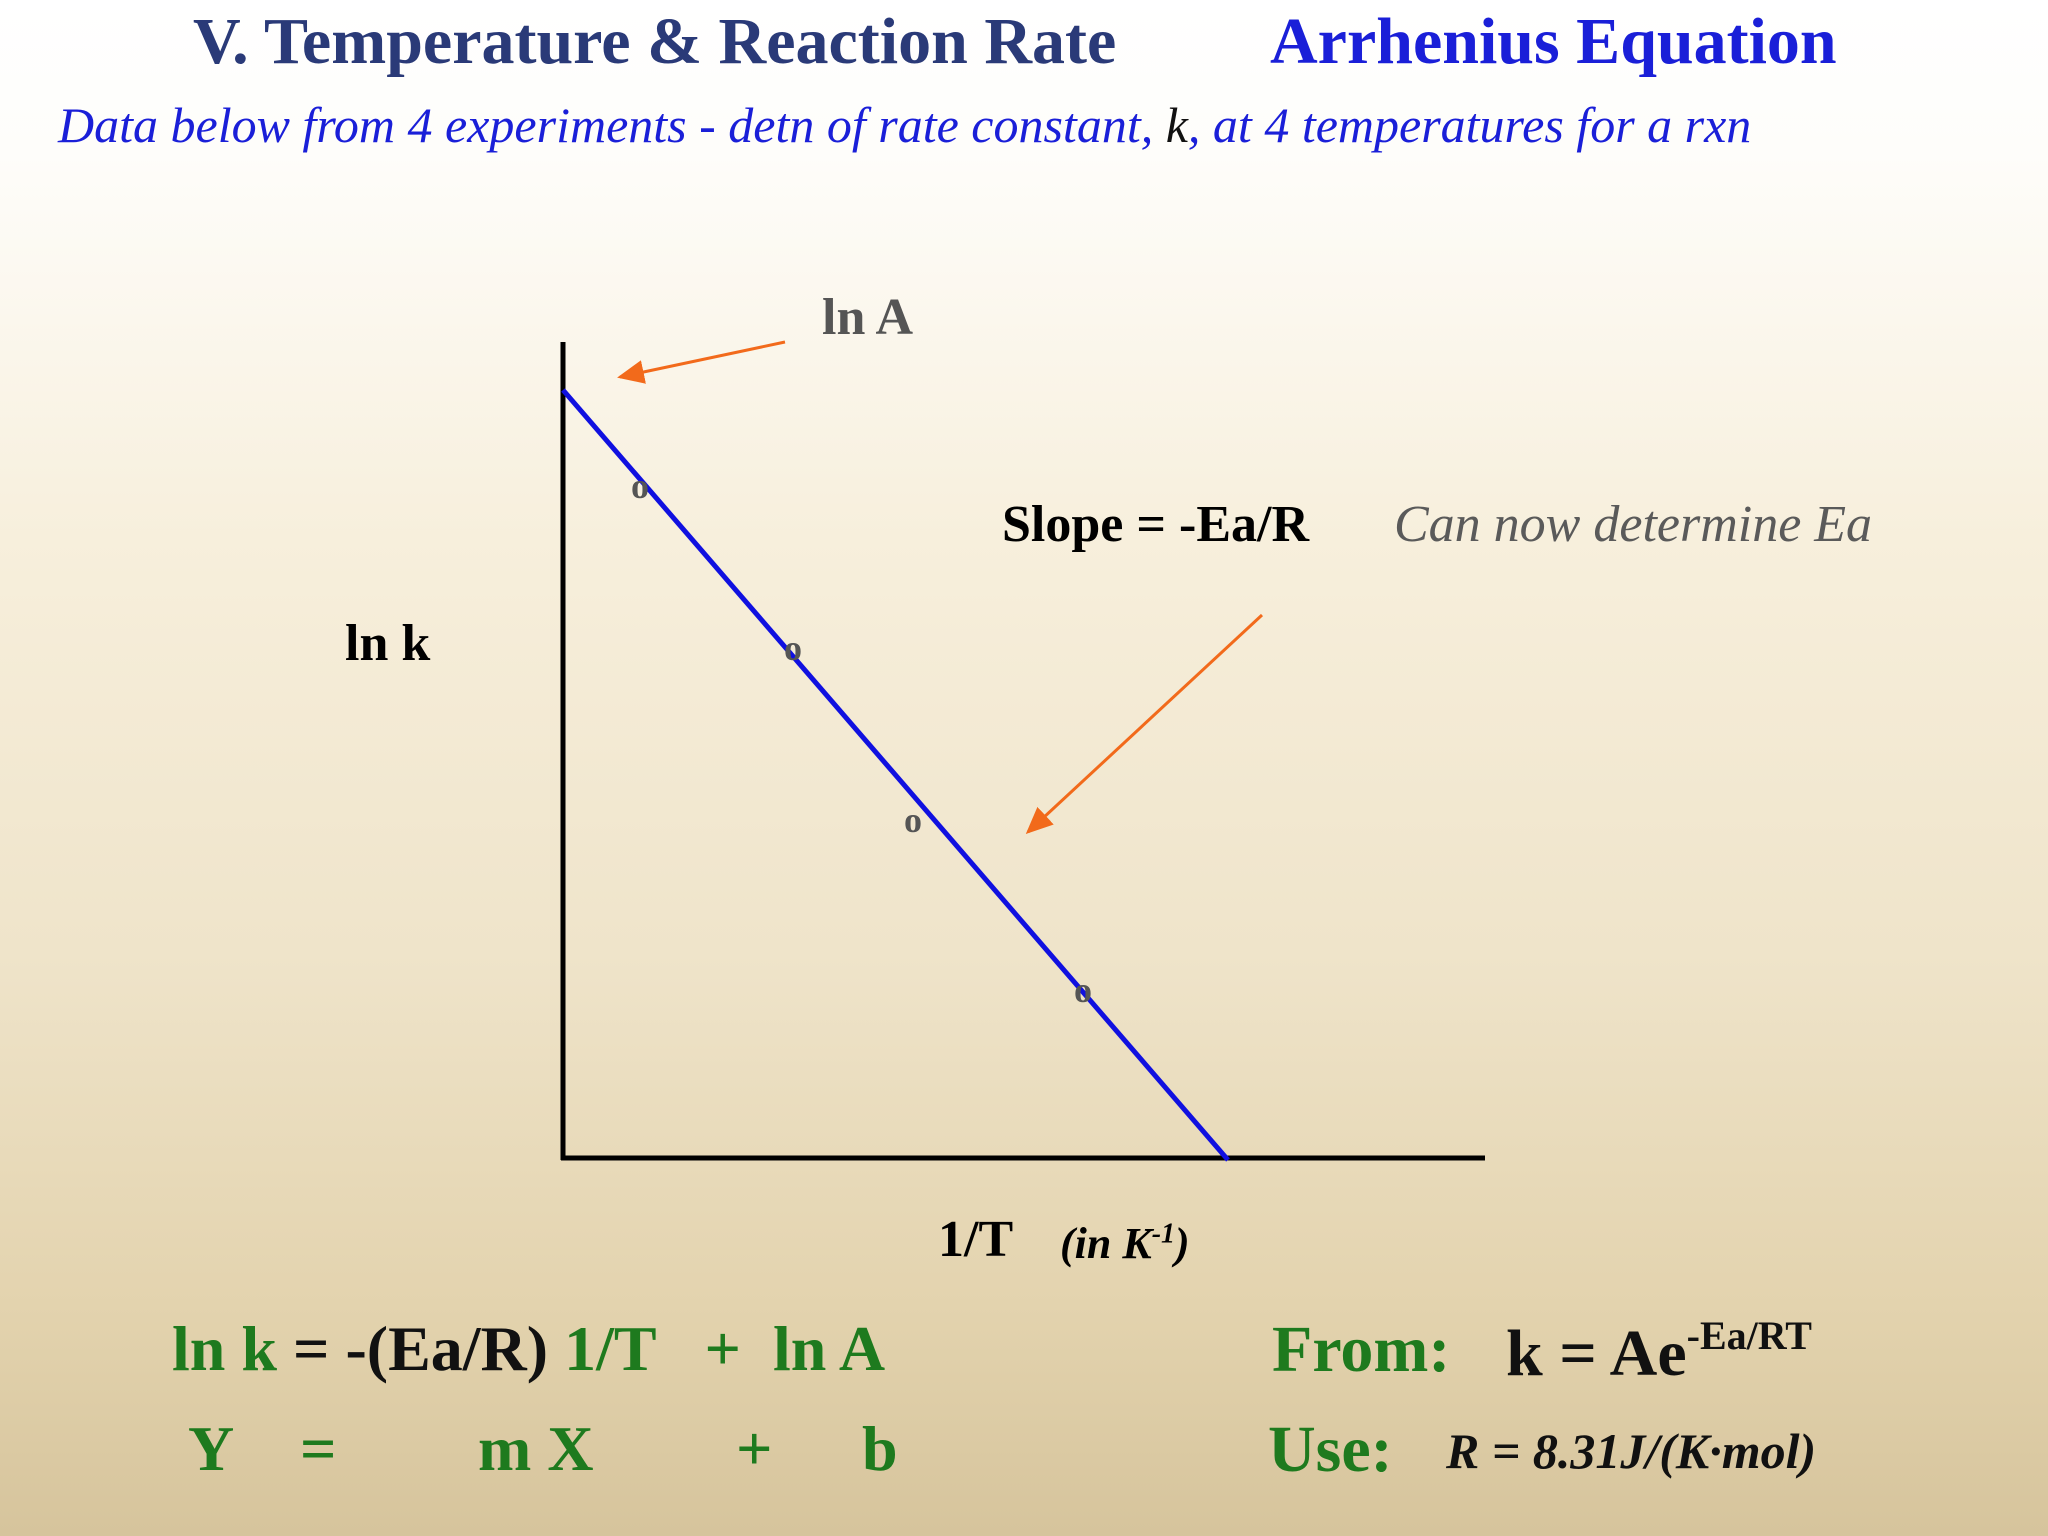 The image size is (2048, 1536). Describe the element at coordinates (1631, 1451) in the screenshot. I see `gas-constant-value: R = 8.31J/(K·mol)` at that location.